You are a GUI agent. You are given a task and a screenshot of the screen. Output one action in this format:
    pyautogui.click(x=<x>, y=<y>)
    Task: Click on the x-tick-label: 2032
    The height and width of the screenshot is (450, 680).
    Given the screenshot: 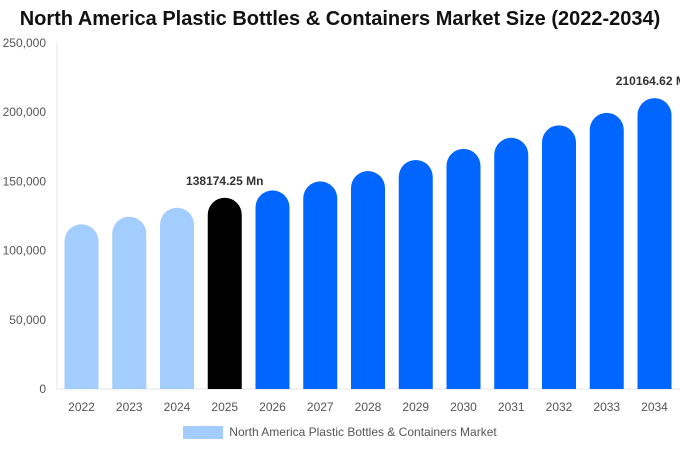 What is the action you would take?
    pyautogui.click(x=559, y=407)
    